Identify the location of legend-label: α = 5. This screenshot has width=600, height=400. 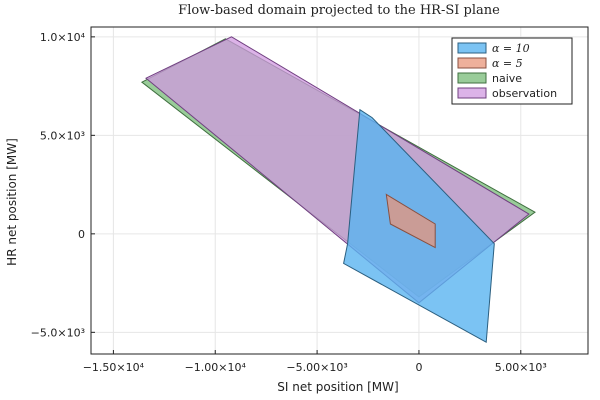
(507, 63).